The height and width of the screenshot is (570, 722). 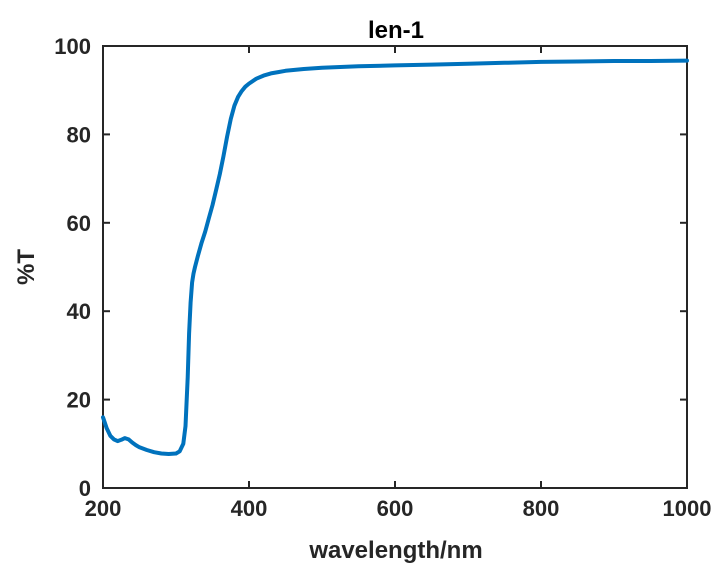 I want to click on x-tick-label: 600, so click(x=395, y=508).